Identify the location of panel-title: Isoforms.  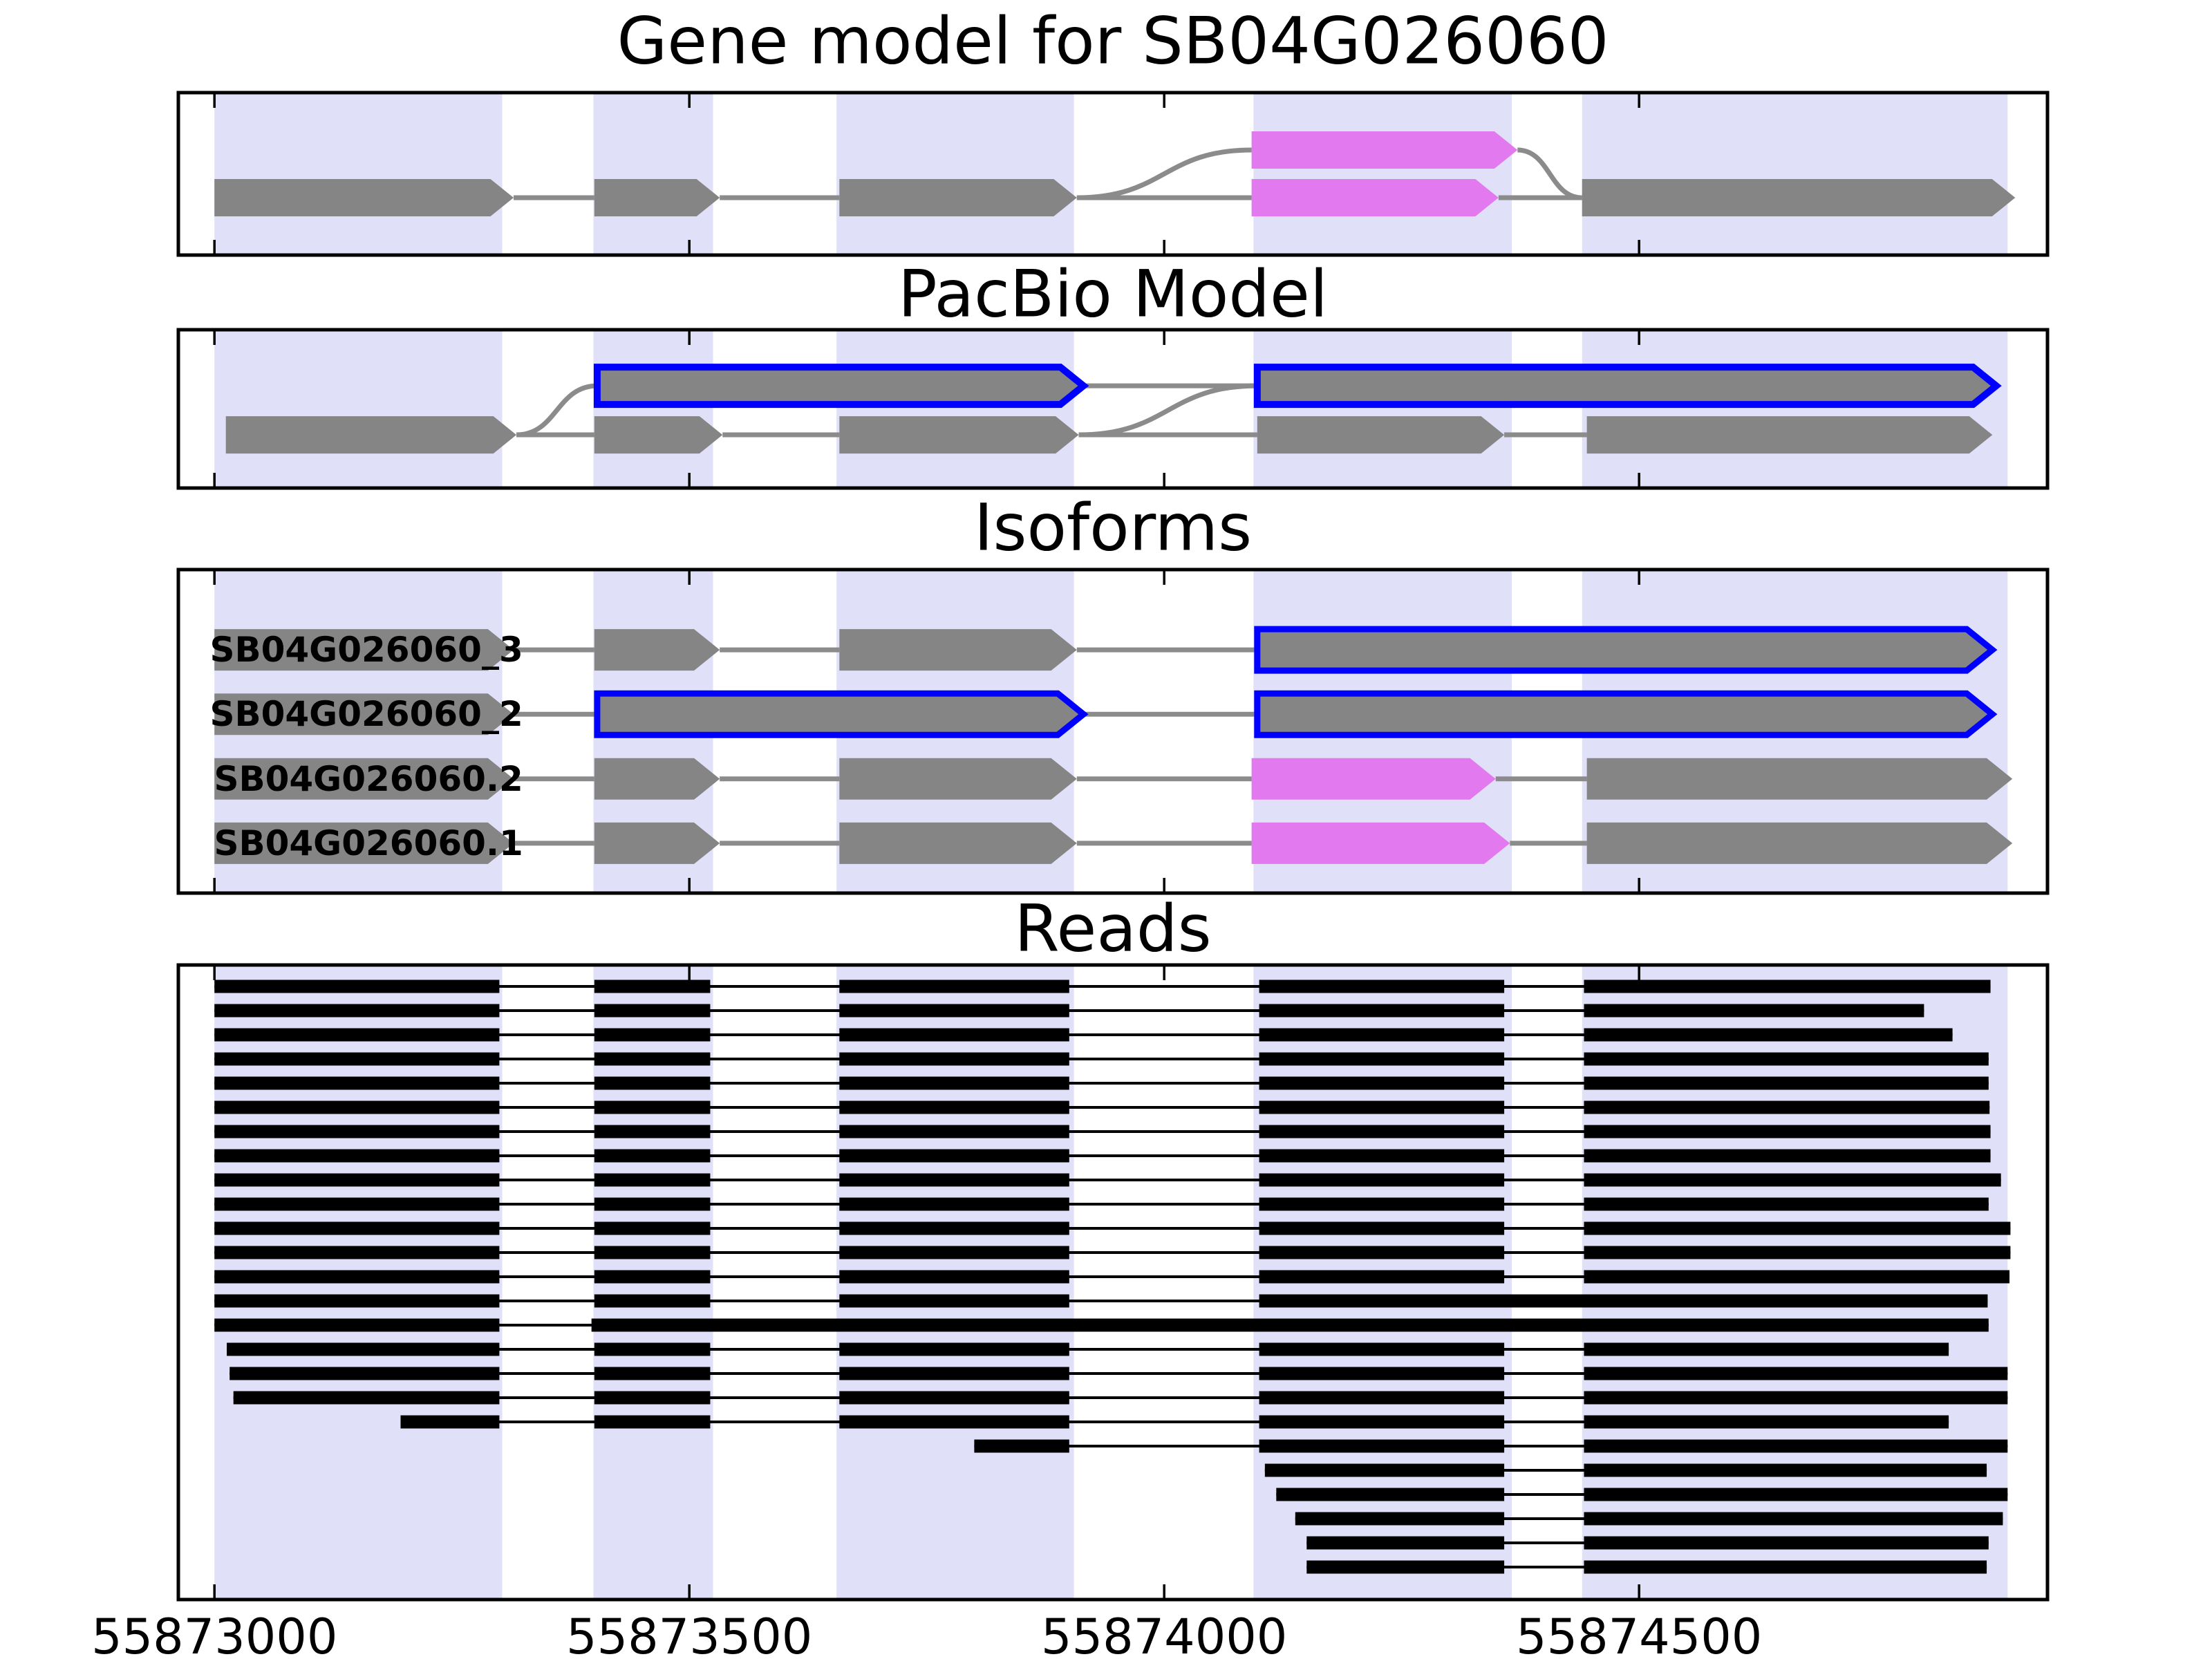
(1113, 528).